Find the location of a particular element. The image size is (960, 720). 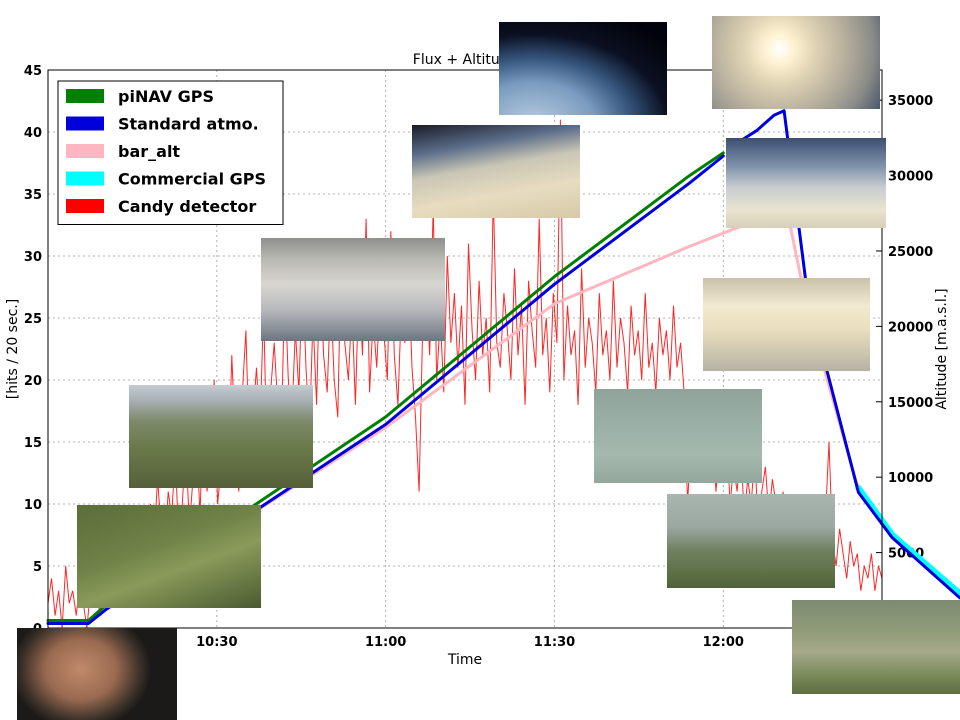

y-tick-right-label: 25000 is located at coordinates (910, 252).